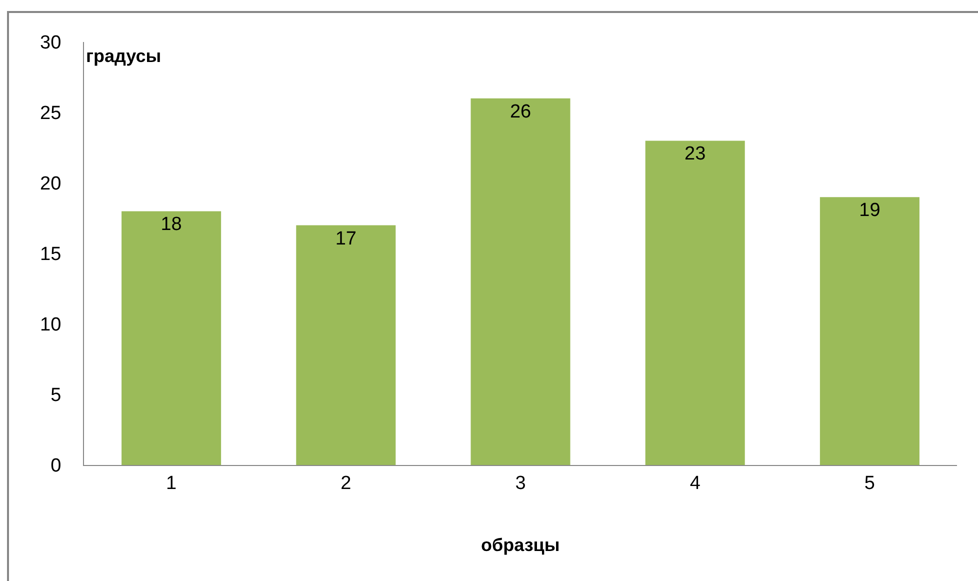 Image resolution: width=978 pixels, height=581 pixels. What do you see at coordinates (520, 483) in the screenshot?
I see `x-tick-label: 3` at bounding box center [520, 483].